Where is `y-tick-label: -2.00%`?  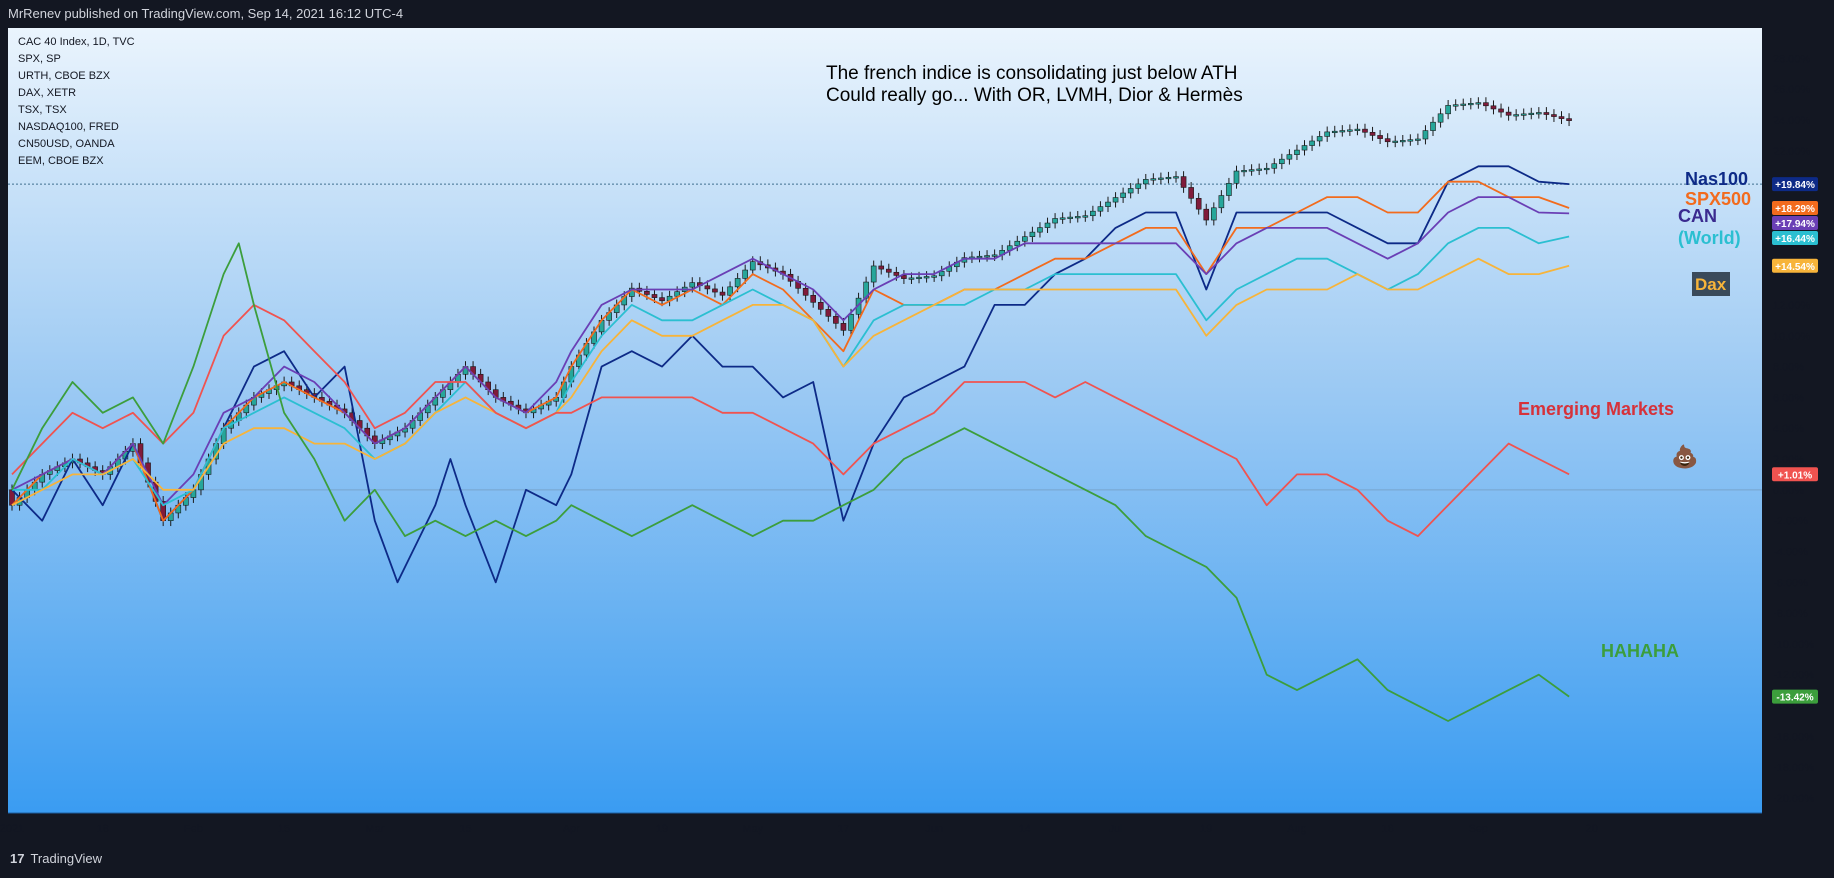 y-tick-label: -2.00% is located at coordinates (1790, 522).